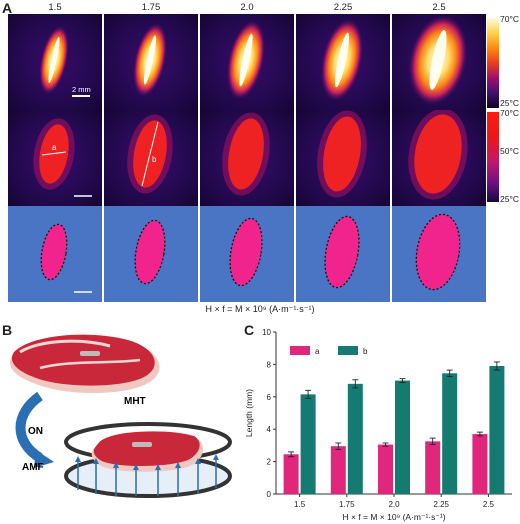 The image size is (520, 524). I want to click on legend-label-a: a, so click(317, 351).